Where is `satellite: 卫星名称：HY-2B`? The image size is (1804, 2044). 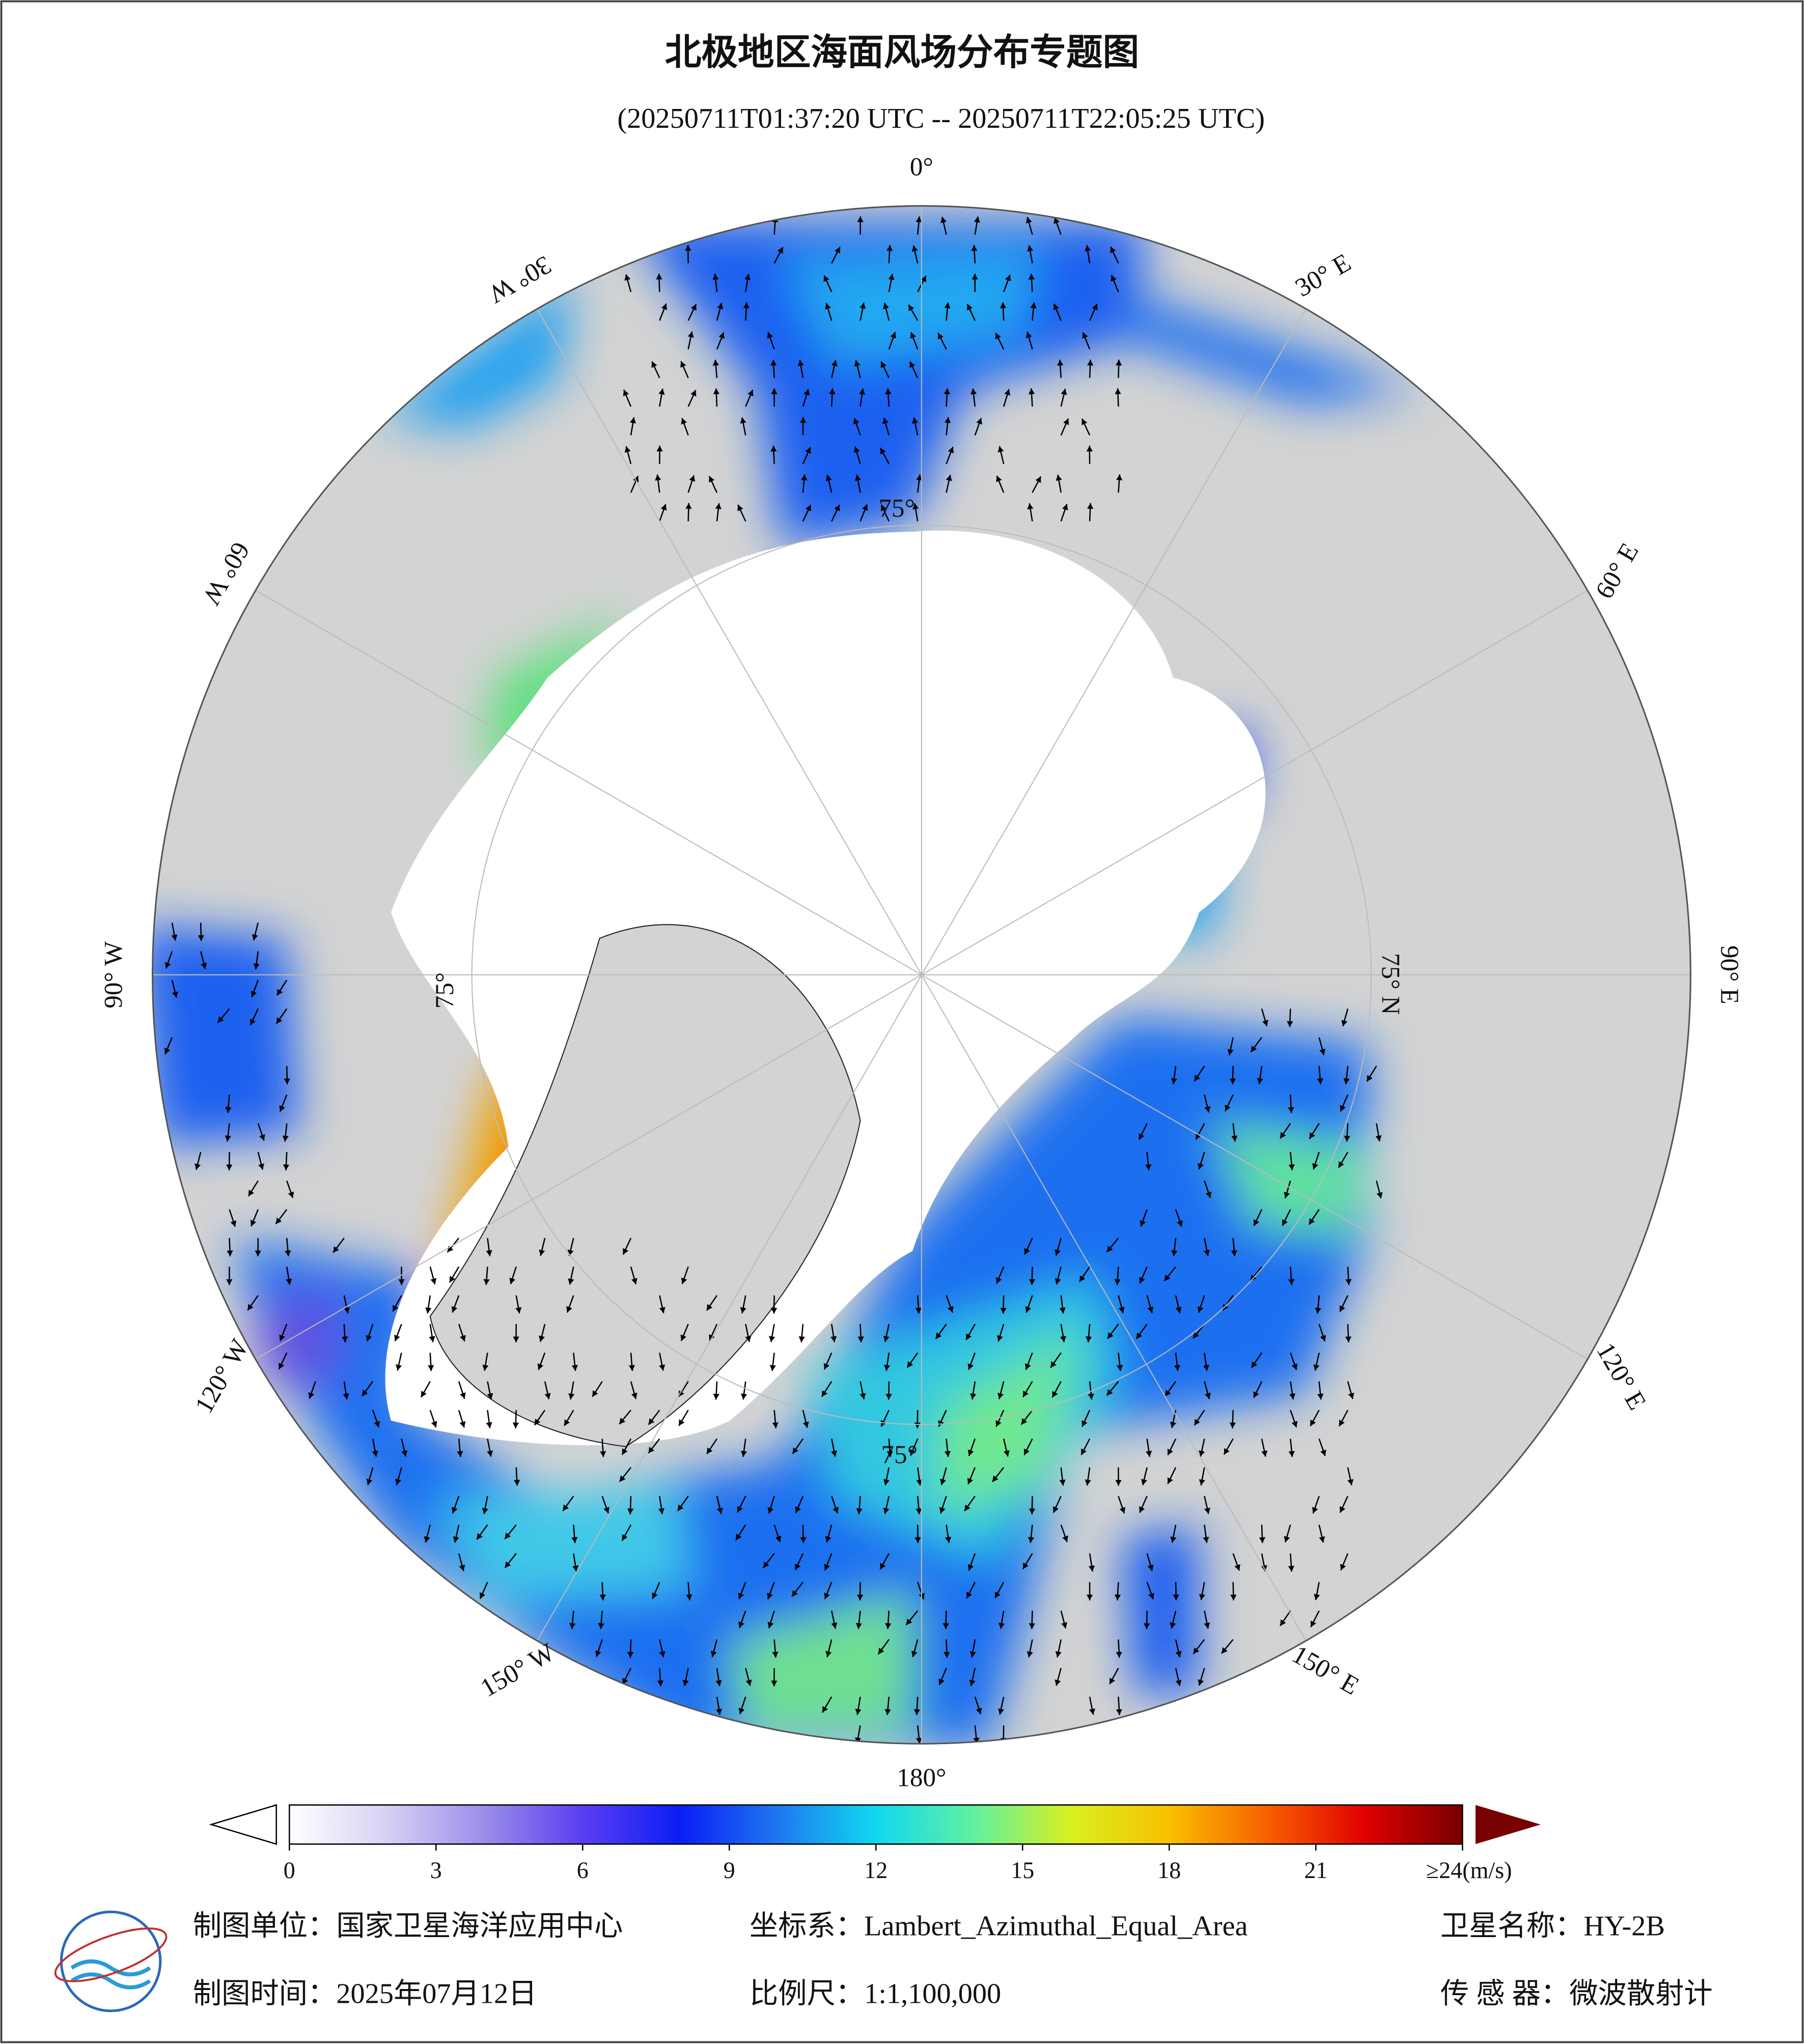
satellite: 卫星名称：HY-2B is located at coordinates (1552, 1926).